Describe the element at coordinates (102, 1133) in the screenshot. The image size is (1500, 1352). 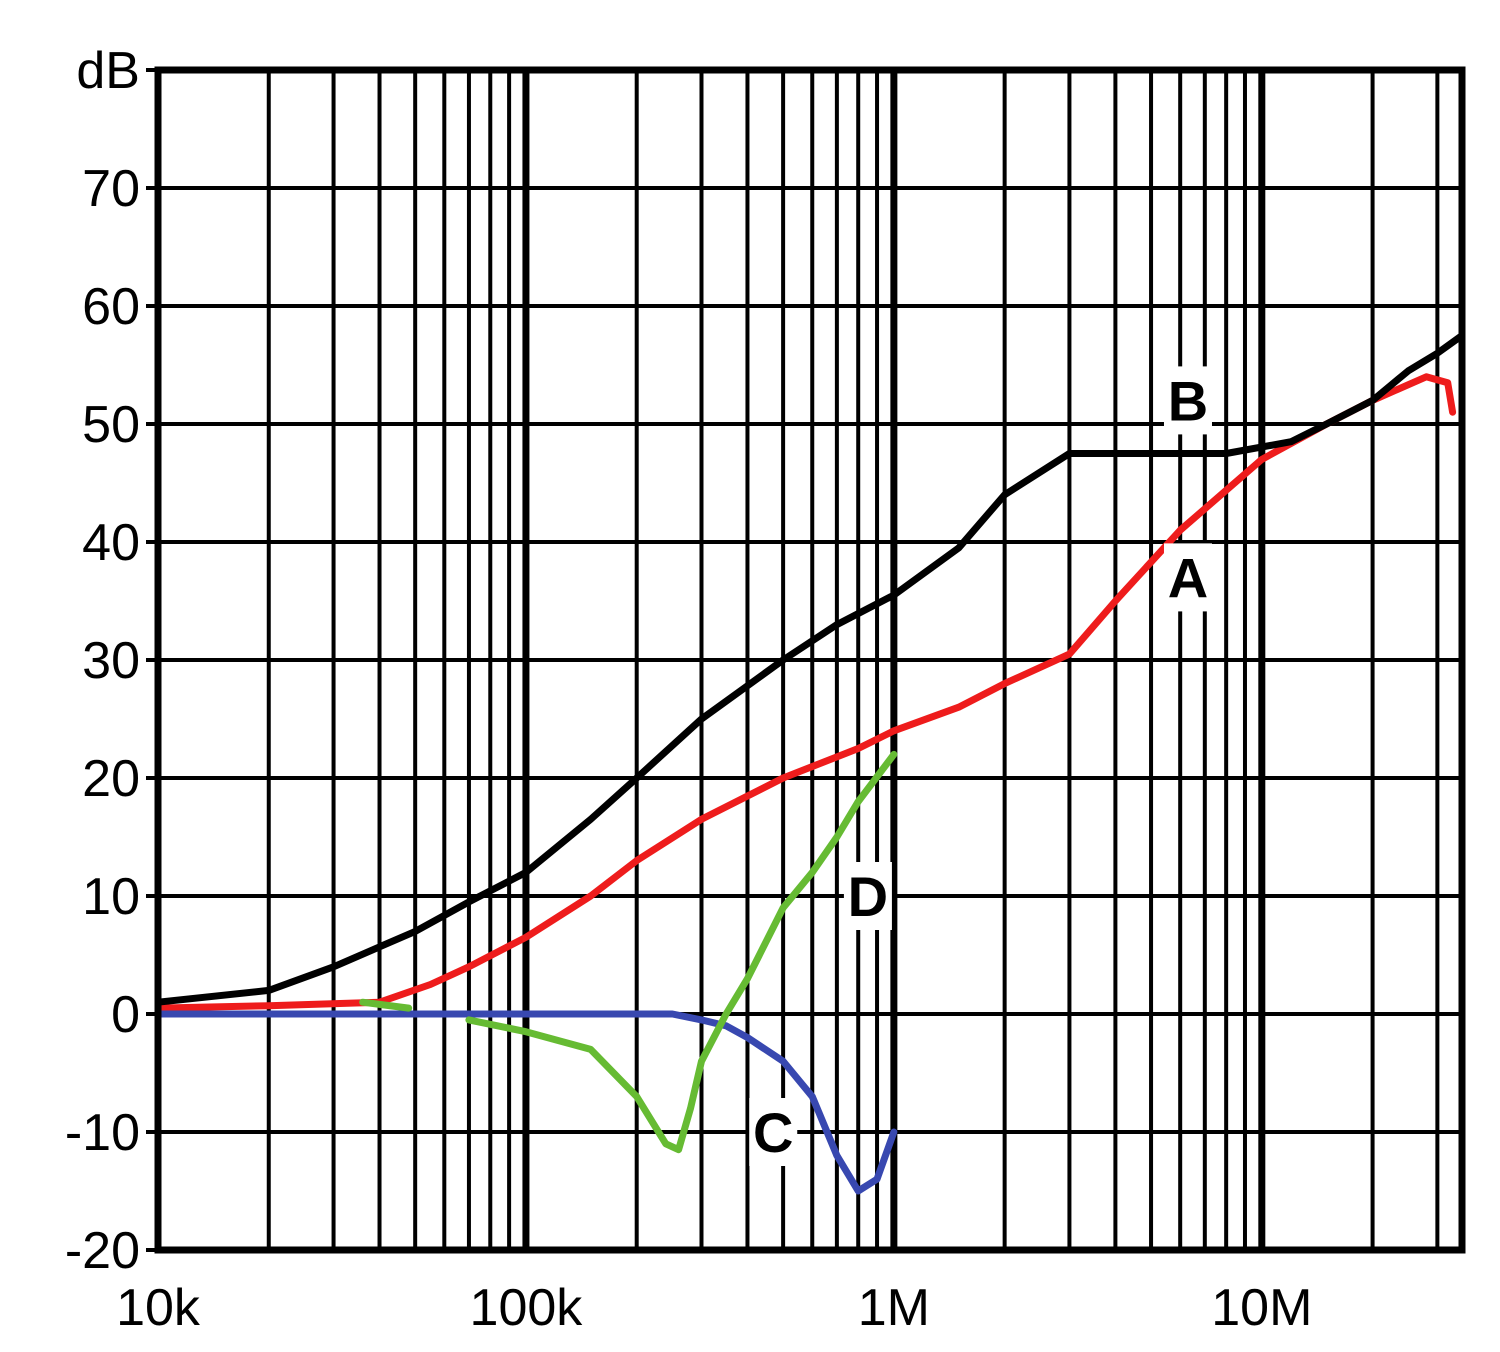
I see `y-tick-label: -10` at that location.